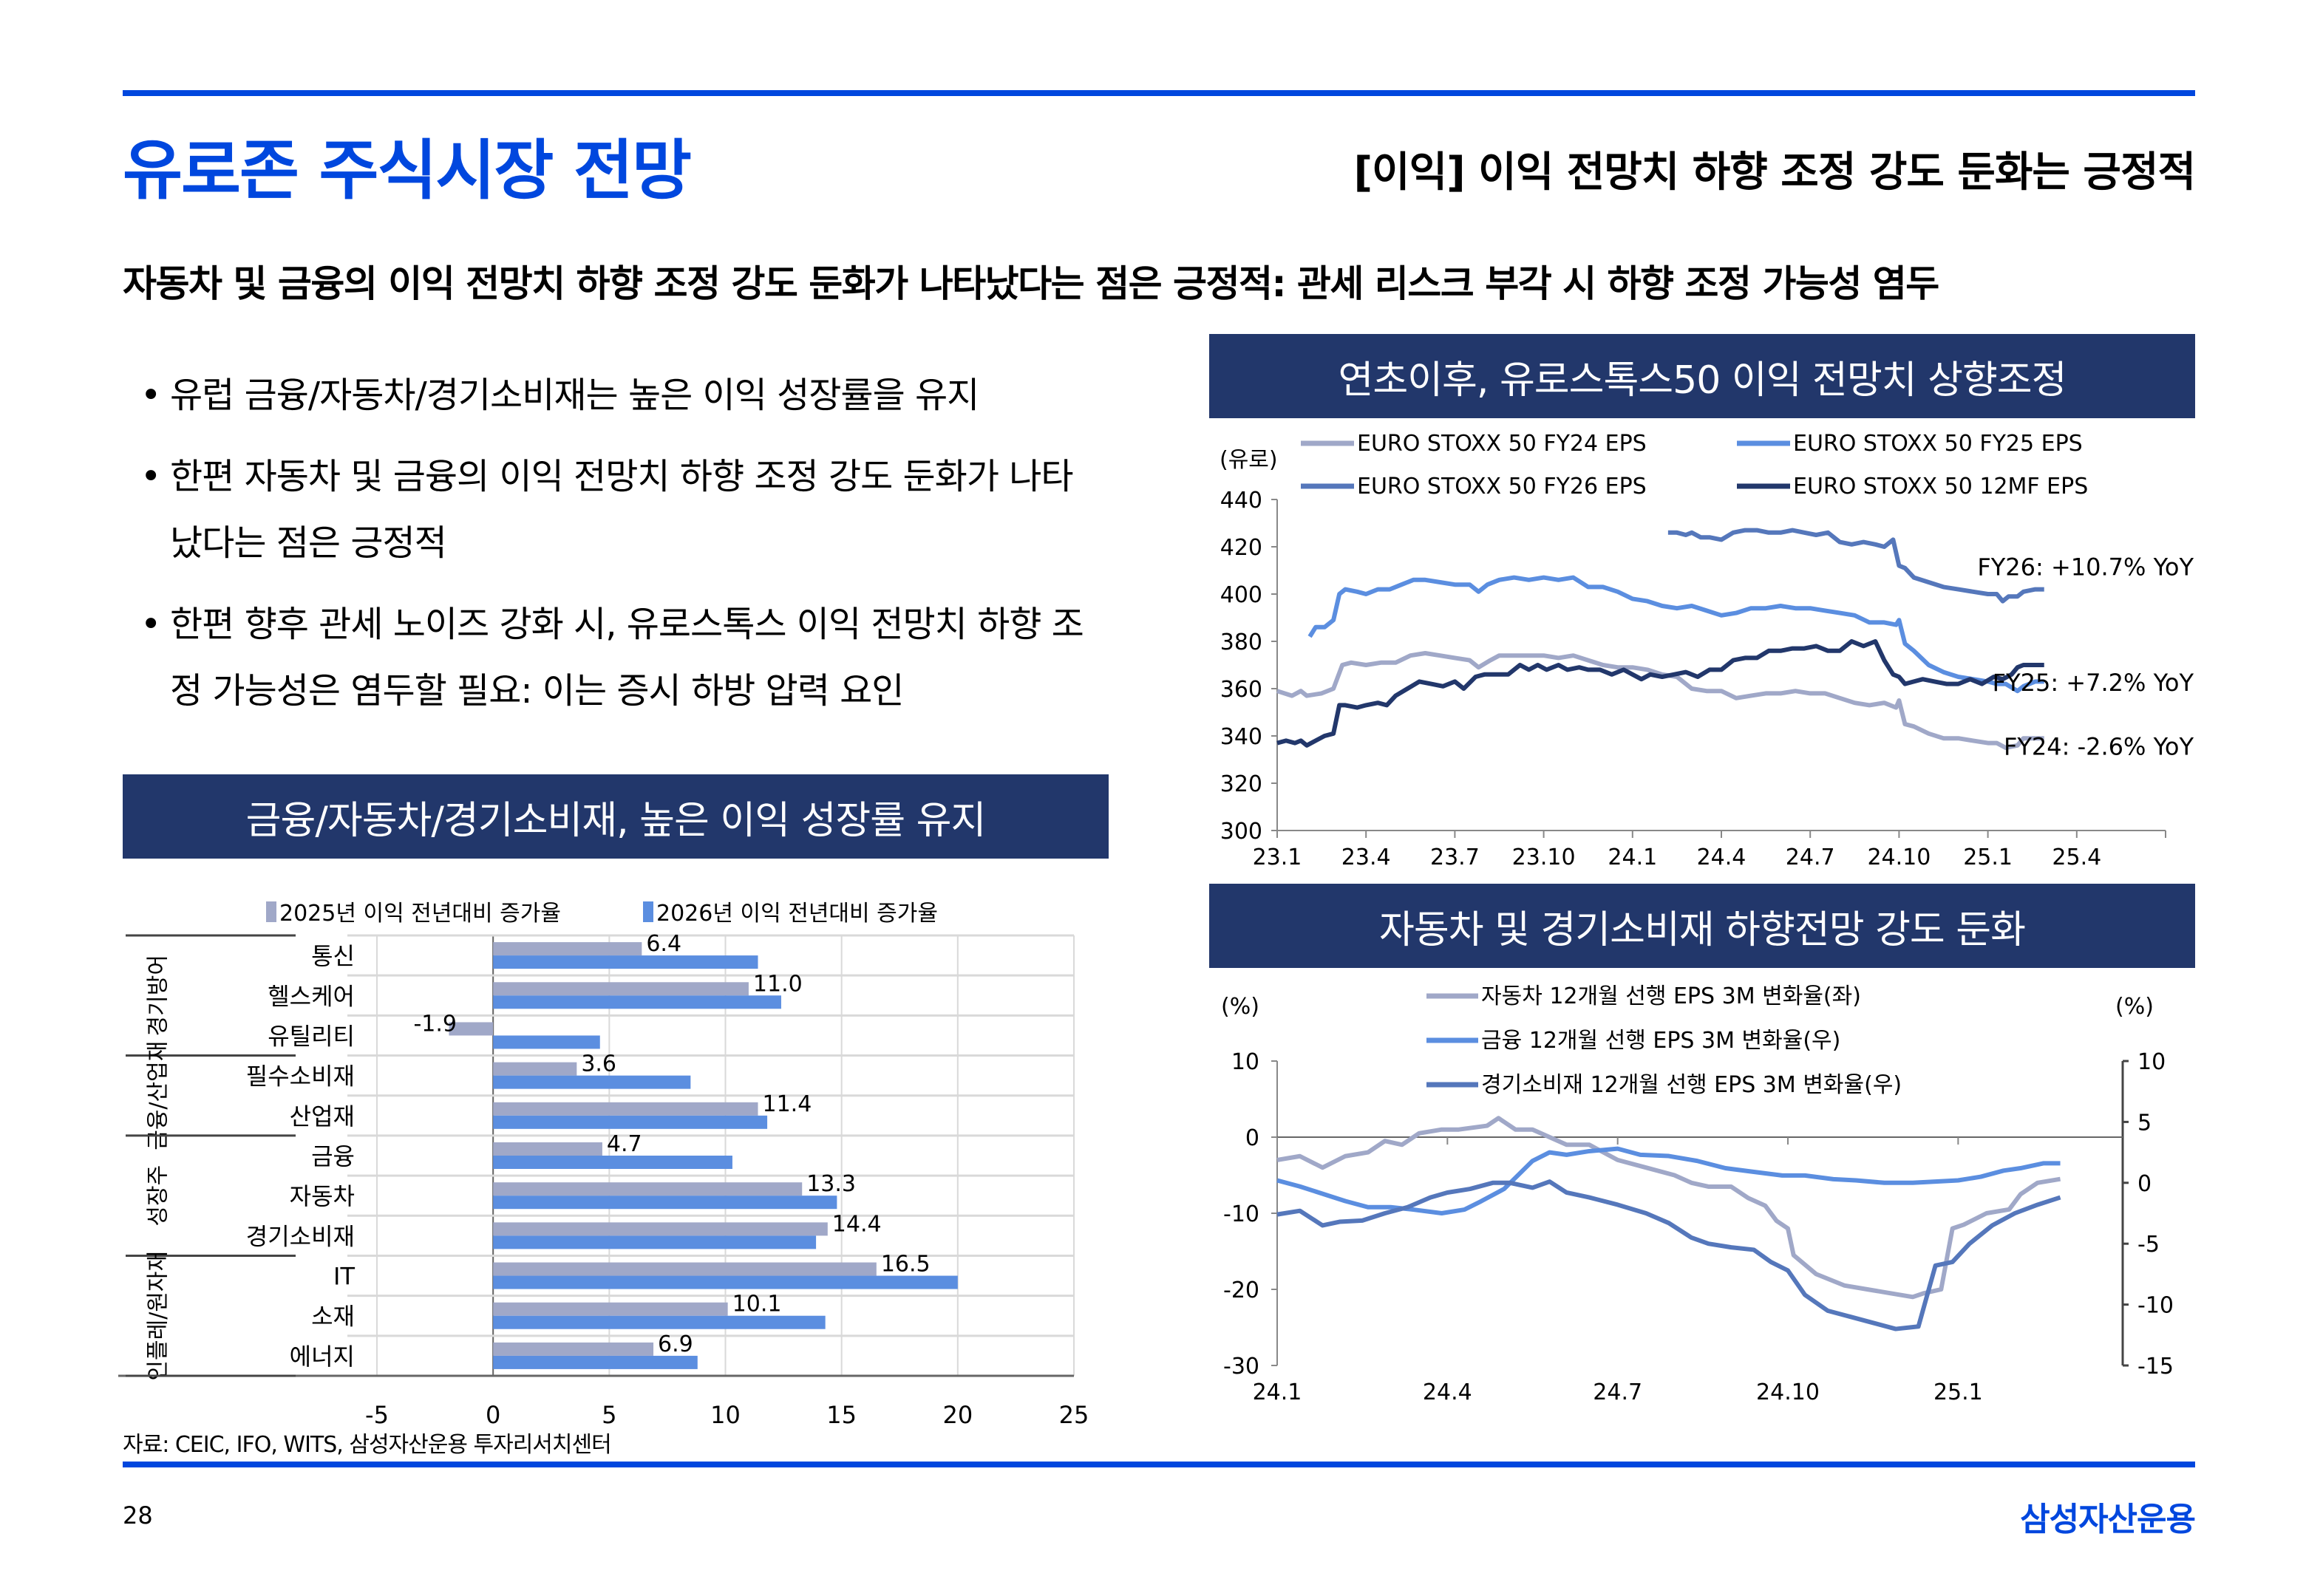 The height and width of the screenshot is (1596, 2306). Describe the element at coordinates (725, 1413) in the screenshot. I see `x-tick-label: 10` at that location.